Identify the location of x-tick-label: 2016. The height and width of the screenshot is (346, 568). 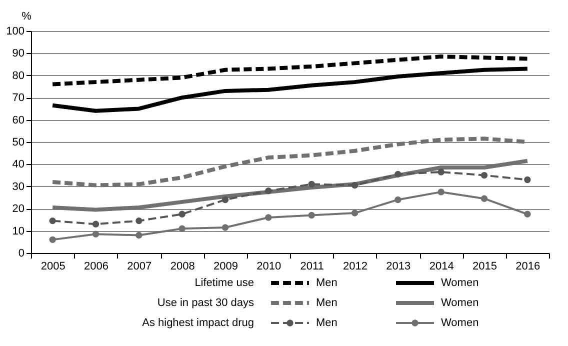
(528, 266).